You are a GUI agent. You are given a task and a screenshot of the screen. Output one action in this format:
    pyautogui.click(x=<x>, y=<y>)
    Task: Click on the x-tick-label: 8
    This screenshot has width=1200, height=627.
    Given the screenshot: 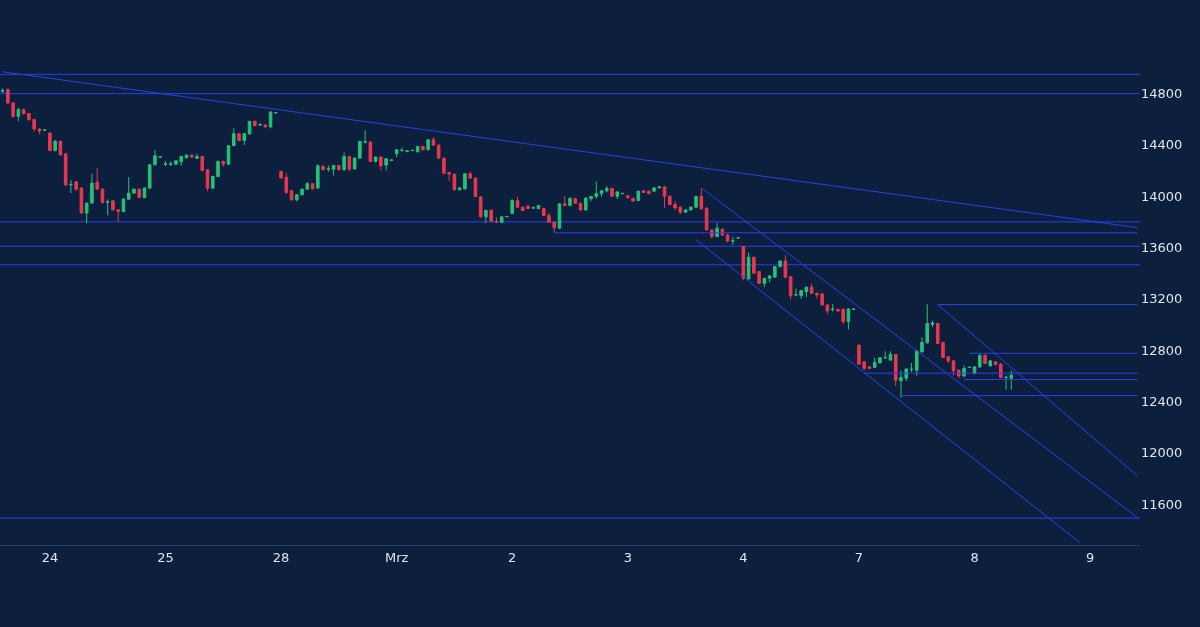 What is the action you would take?
    pyautogui.click(x=974, y=557)
    